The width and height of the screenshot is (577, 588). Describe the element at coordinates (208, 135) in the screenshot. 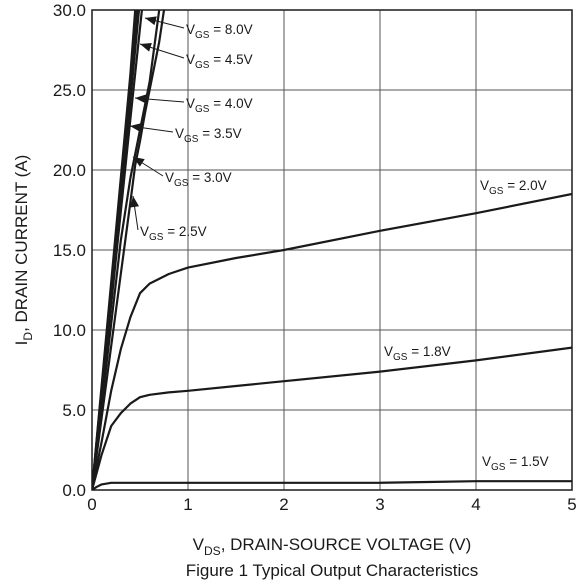

I see `curve-label: VGS = 3.5V` at that location.